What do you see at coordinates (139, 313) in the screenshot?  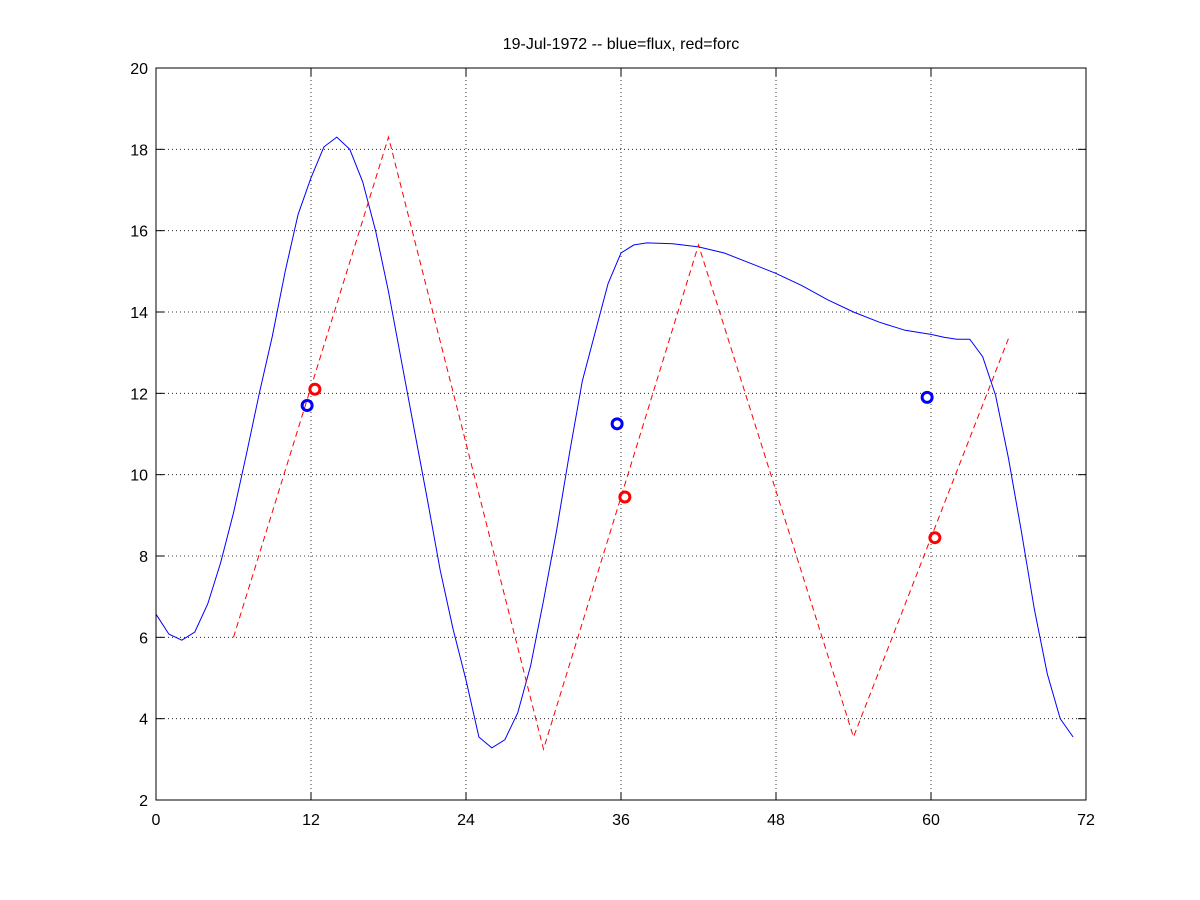 I see `y-tick-label: 14` at bounding box center [139, 313].